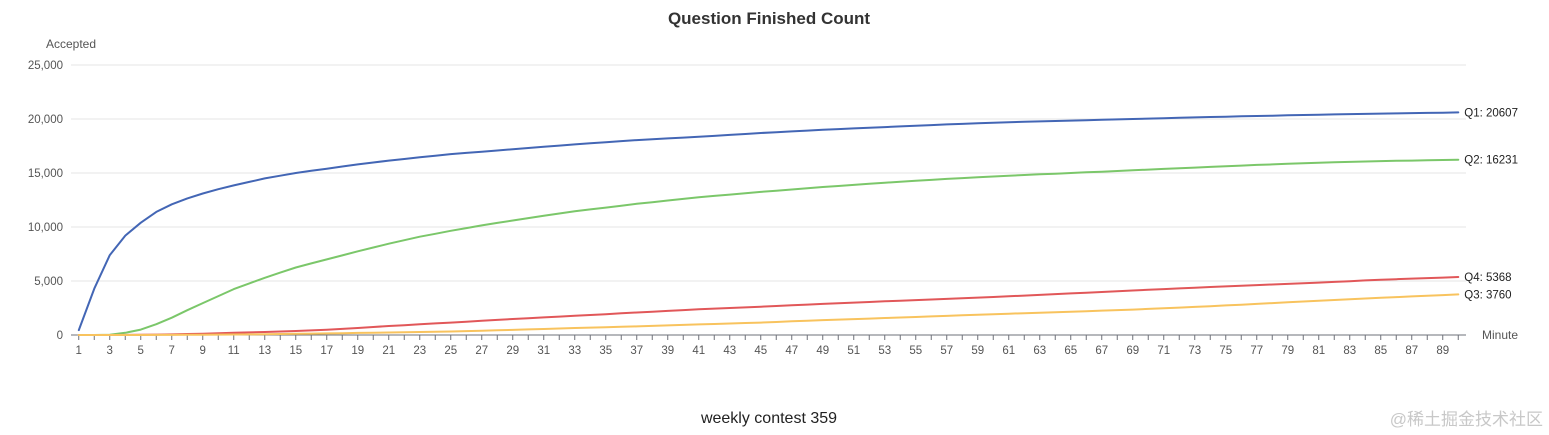 The image size is (1549, 435). What do you see at coordinates (1491, 204) in the screenshot?
I see `series-end-labels: Q1: 20607 Q2: 16231 Q4: 5368 Q3: 3760` at bounding box center [1491, 204].